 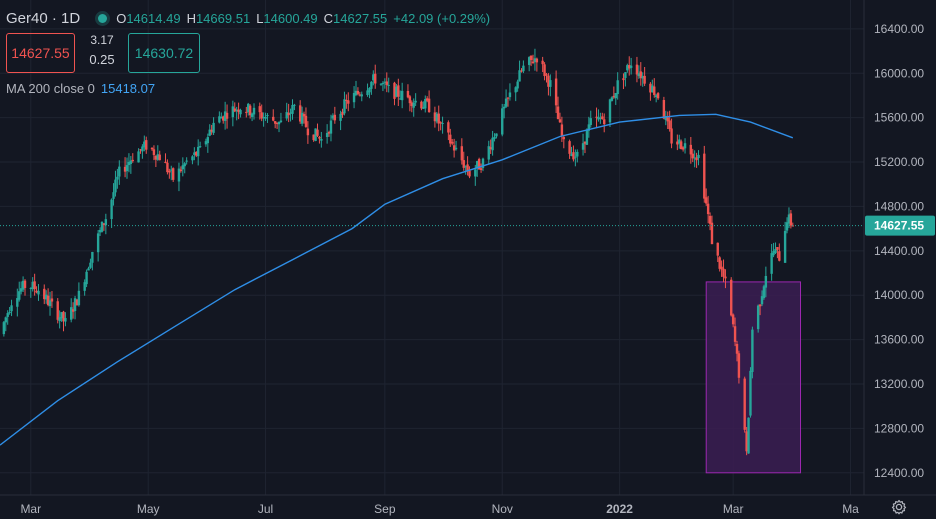 I want to click on symbol-label: Ger40 · 1D, so click(x=43, y=18).